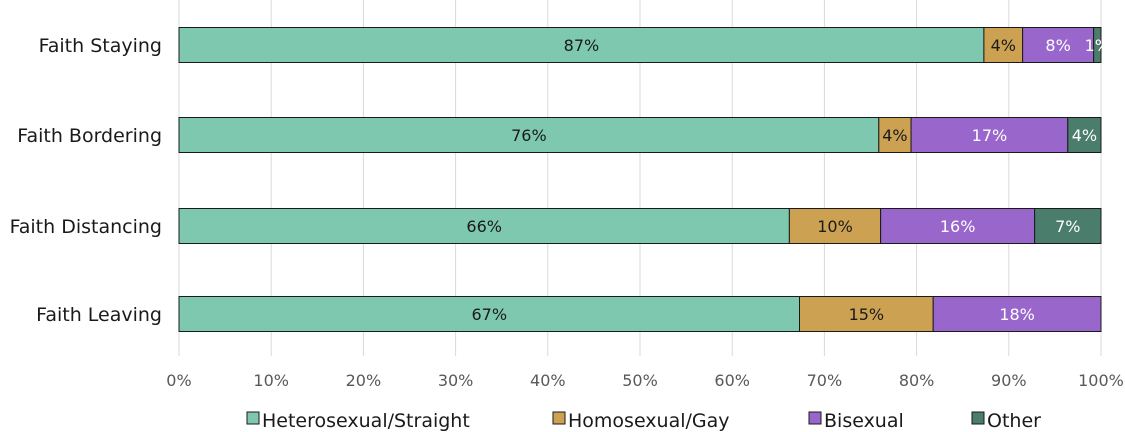 The width and height of the screenshot is (1125, 432). I want to click on data-label: 87%, so click(582, 45).